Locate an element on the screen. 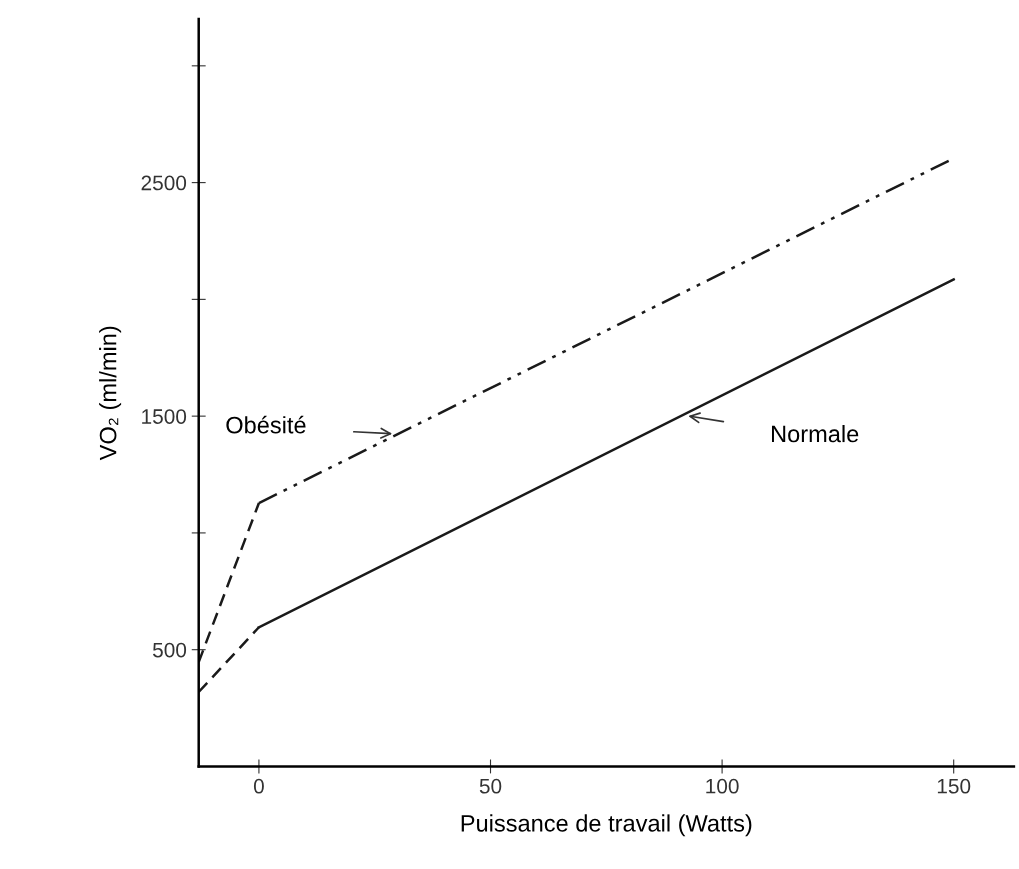 Image resolution: width=1019 pixels, height=869 pixels. x-tick-label: 50 is located at coordinates (490, 786).